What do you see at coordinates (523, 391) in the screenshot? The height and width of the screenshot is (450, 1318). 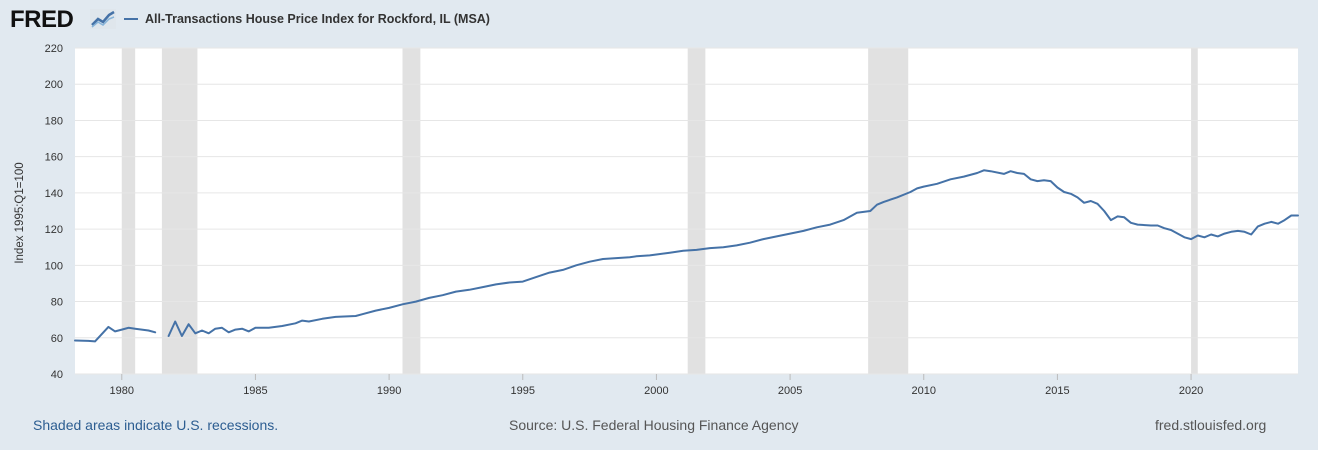 I see `x-tick-label-1995: 1995` at bounding box center [523, 391].